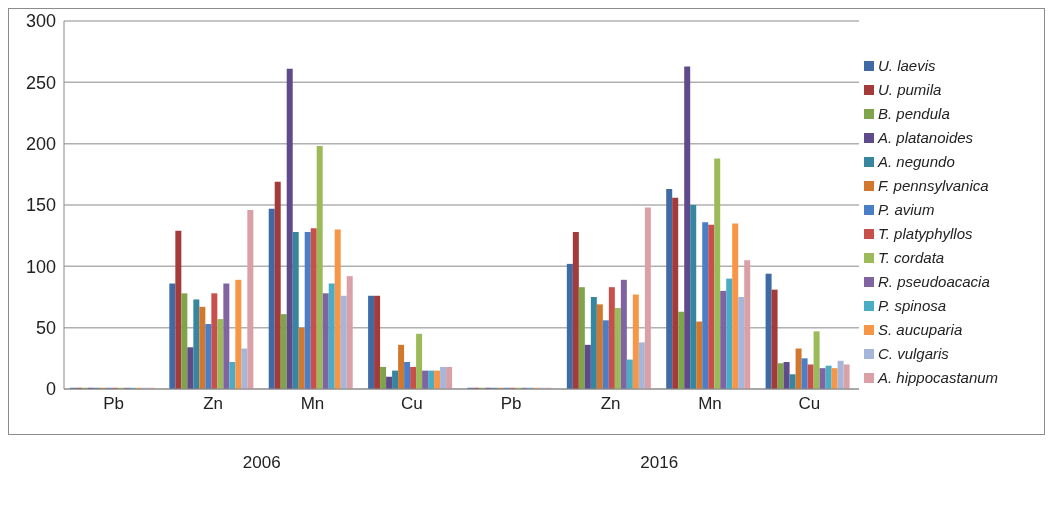 The height and width of the screenshot is (506, 1055). What do you see at coordinates (907, 65) in the screenshot?
I see `legend-label: U. laevis` at bounding box center [907, 65].